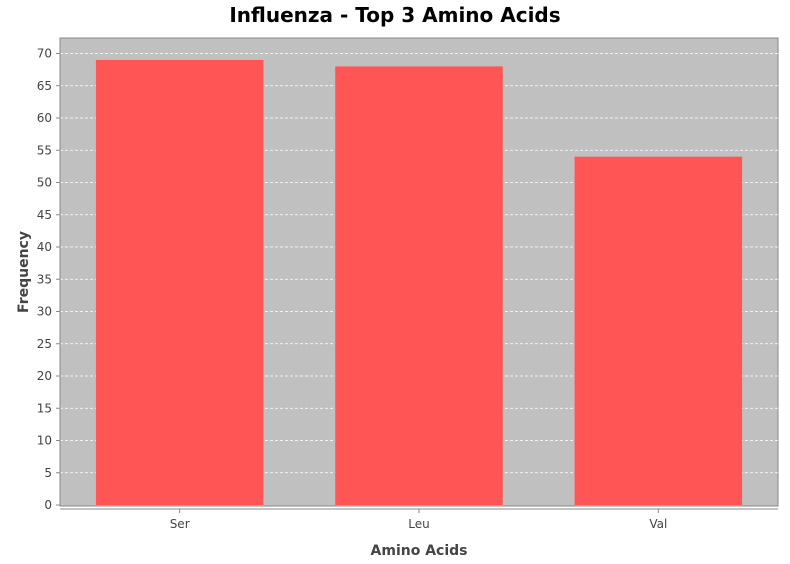 This screenshot has height=564, width=790. What do you see at coordinates (44, 215) in the screenshot?
I see `y-tick-label: 45` at bounding box center [44, 215].